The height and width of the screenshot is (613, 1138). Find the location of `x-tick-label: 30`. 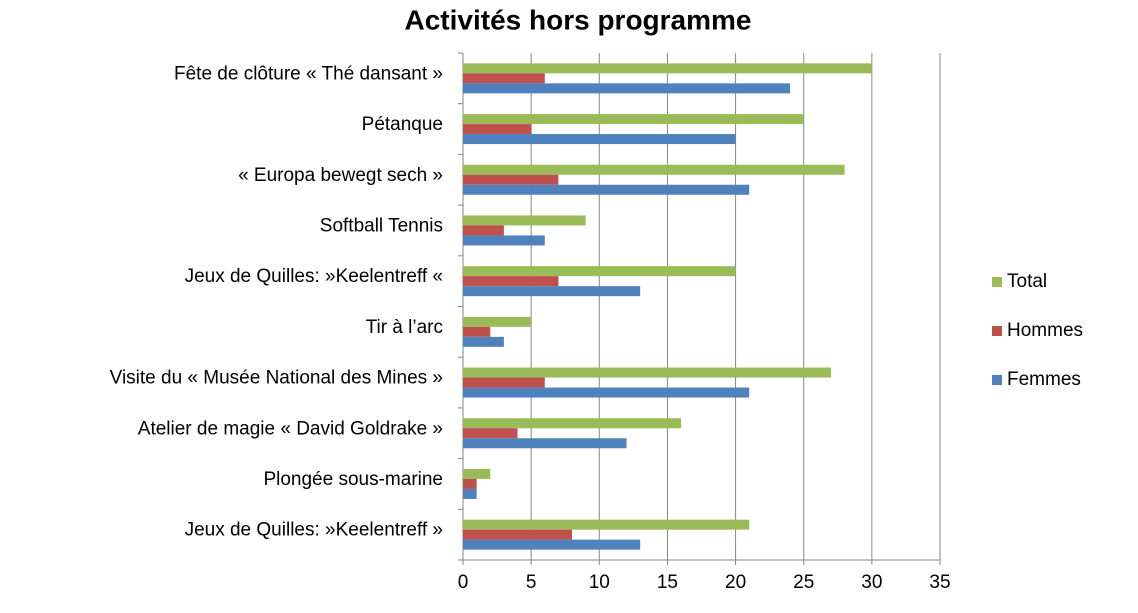

x-tick-label: 30 is located at coordinates (871, 582).